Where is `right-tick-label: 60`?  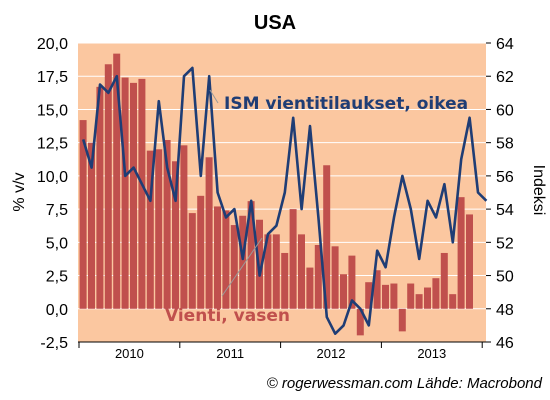 right-tick-label: 60 is located at coordinates (505, 110).